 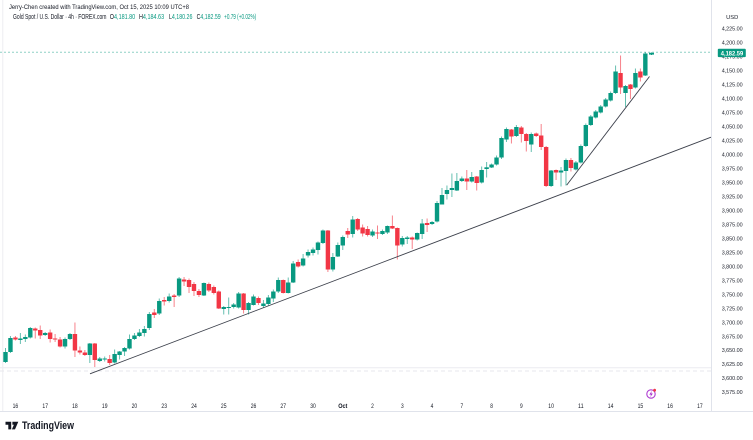 What do you see at coordinates (60, 17) in the screenshot?
I see `svg-text:Gold Spot / U.S. Dollar · 4h ·: Gold Spot / U.S. Dollar · 4h · FOREX.com` at bounding box center [60, 17].